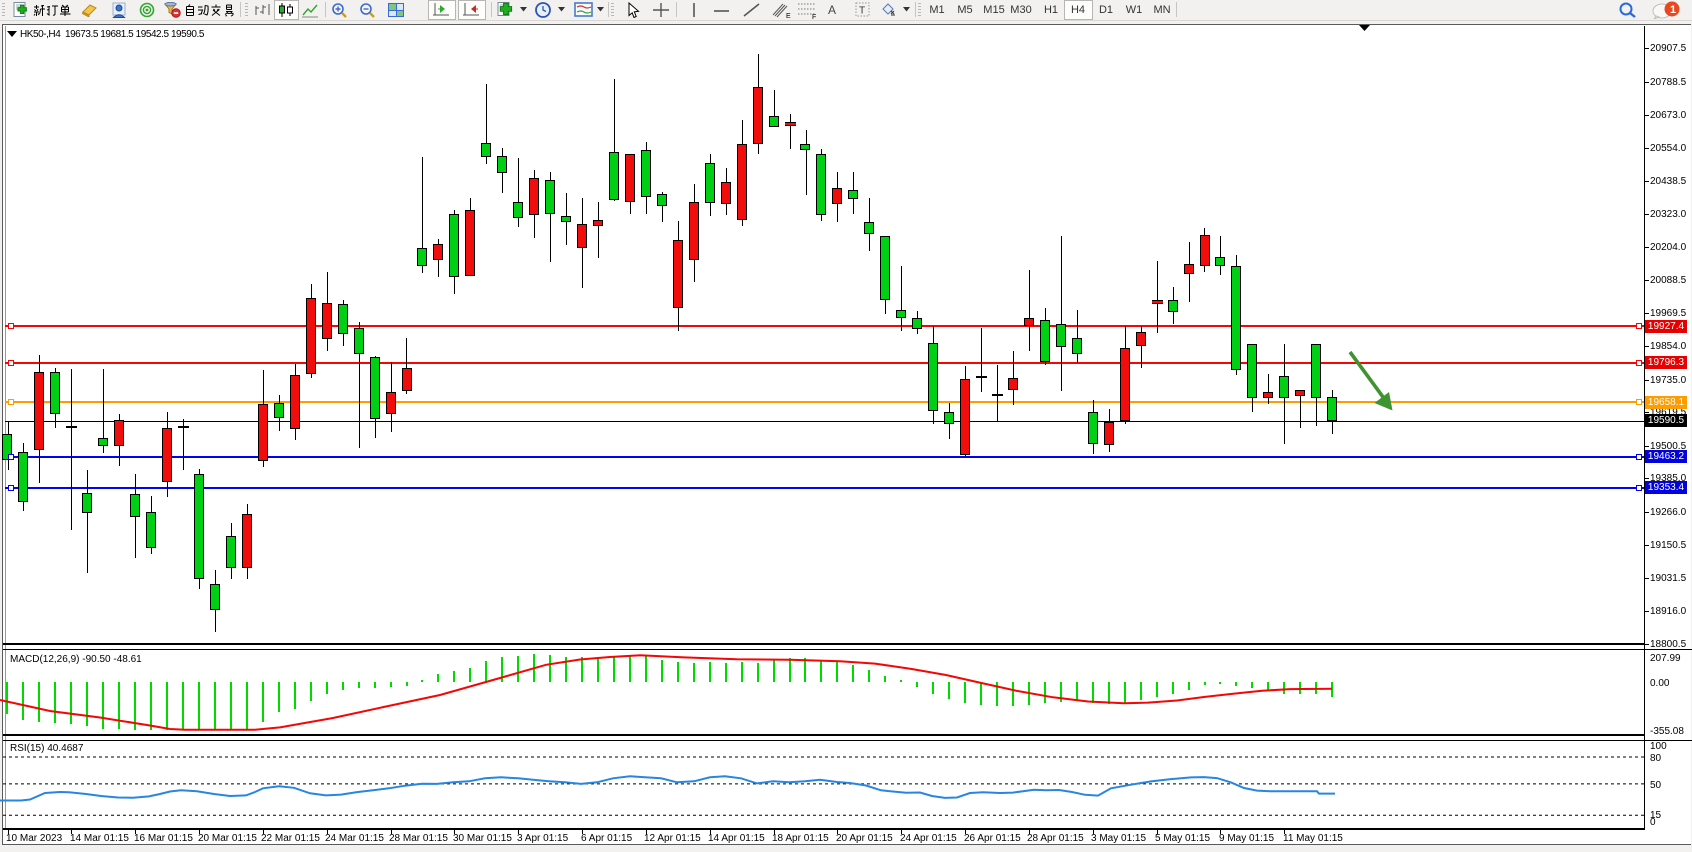 The width and height of the screenshot is (1692, 852). What do you see at coordinates (1673, 10) in the screenshot?
I see `svg-text: 1` at bounding box center [1673, 10].